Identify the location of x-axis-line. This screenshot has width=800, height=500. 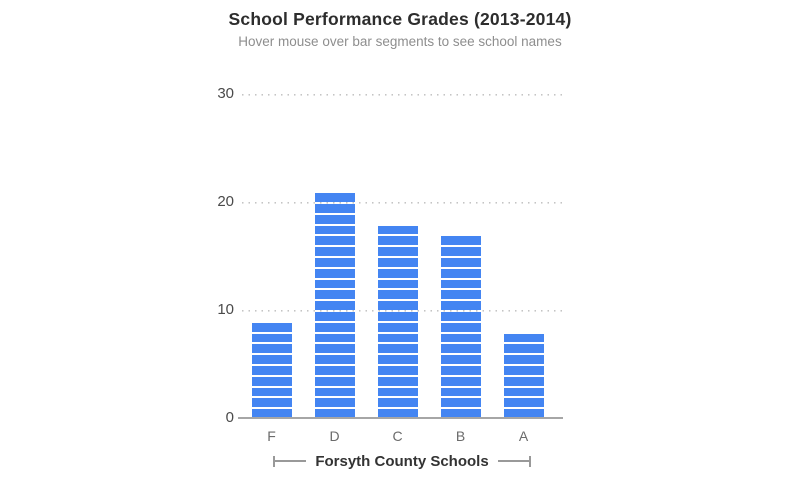
(400, 418).